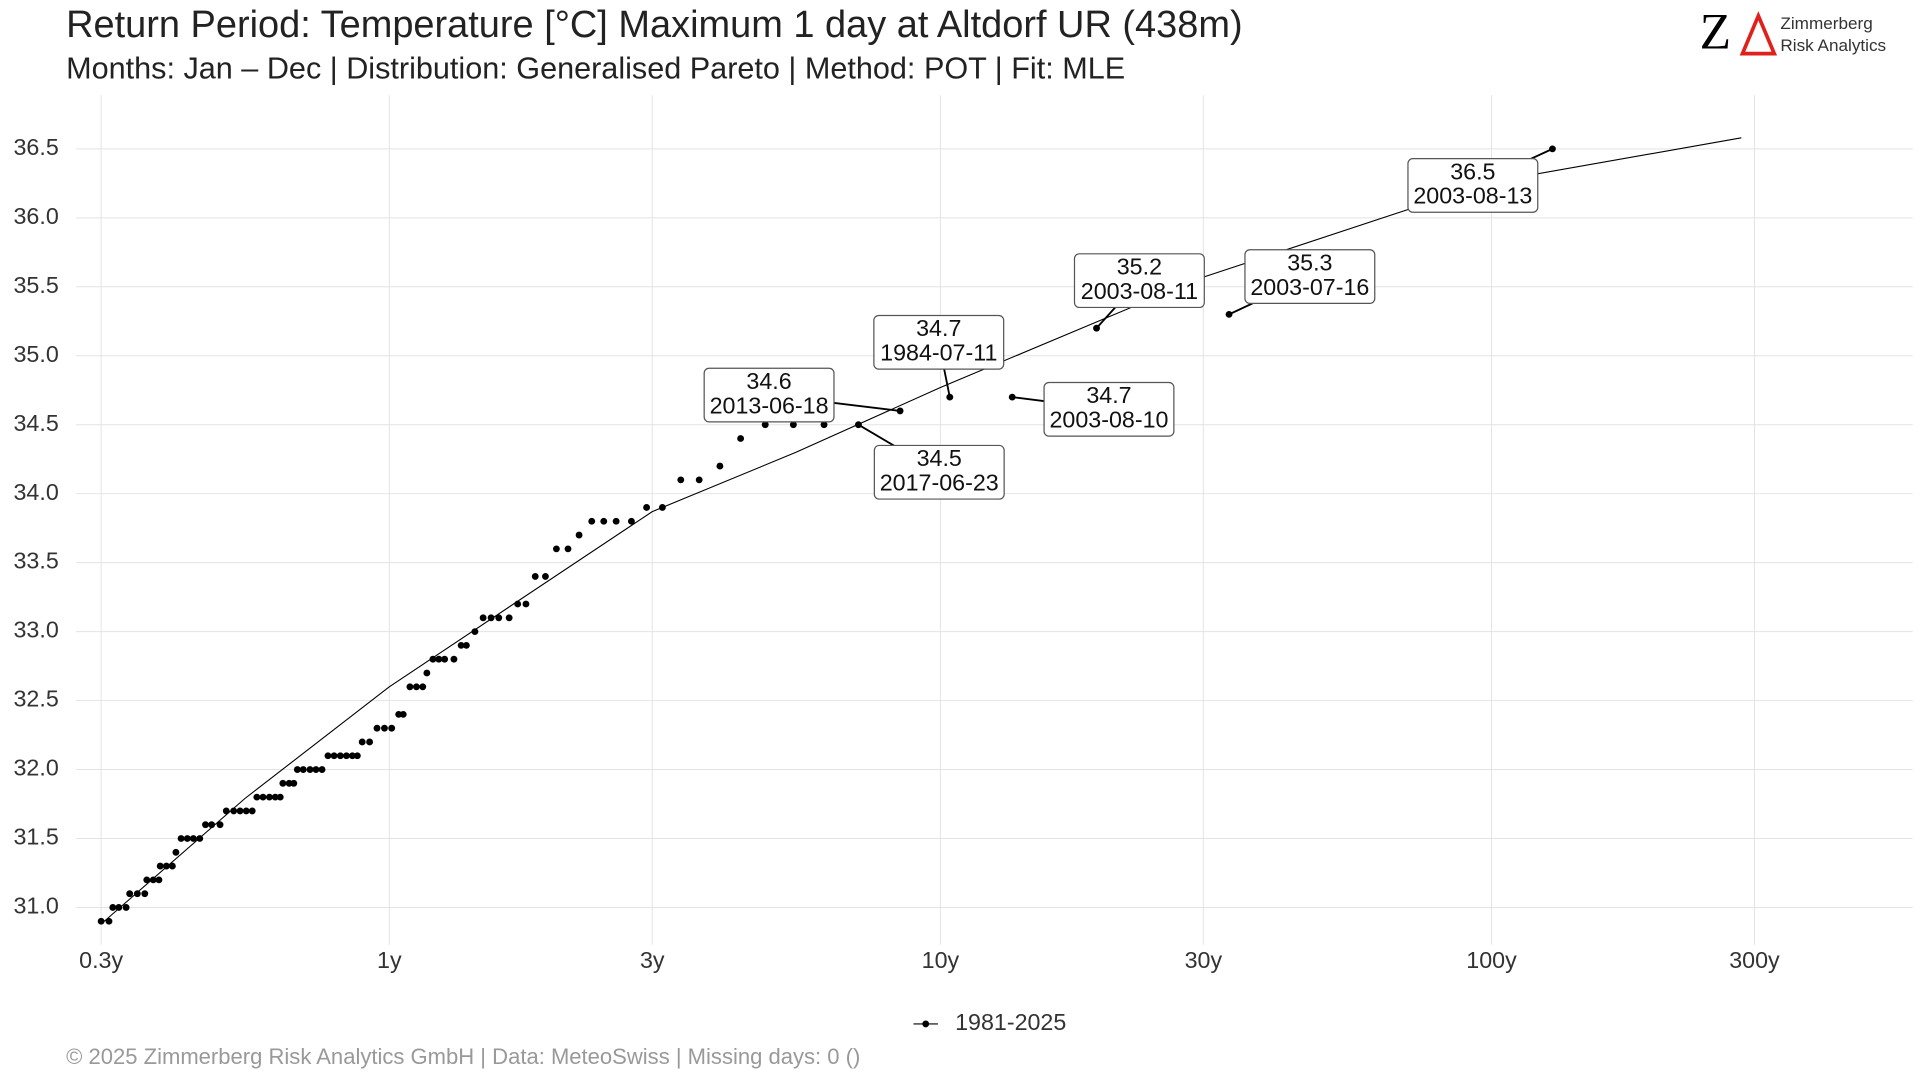  What do you see at coordinates (1108, 395) in the screenshot?
I see `annotation-value: 34.7` at bounding box center [1108, 395].